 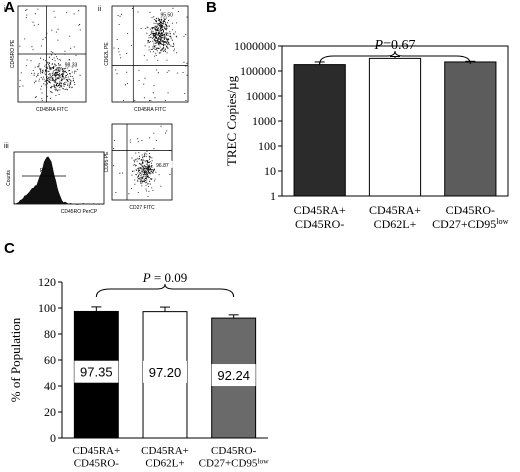 What do you see at coordinates (50, 55) in the screenshot?
I see `dot-cloud` at bounding box center [50, 55].